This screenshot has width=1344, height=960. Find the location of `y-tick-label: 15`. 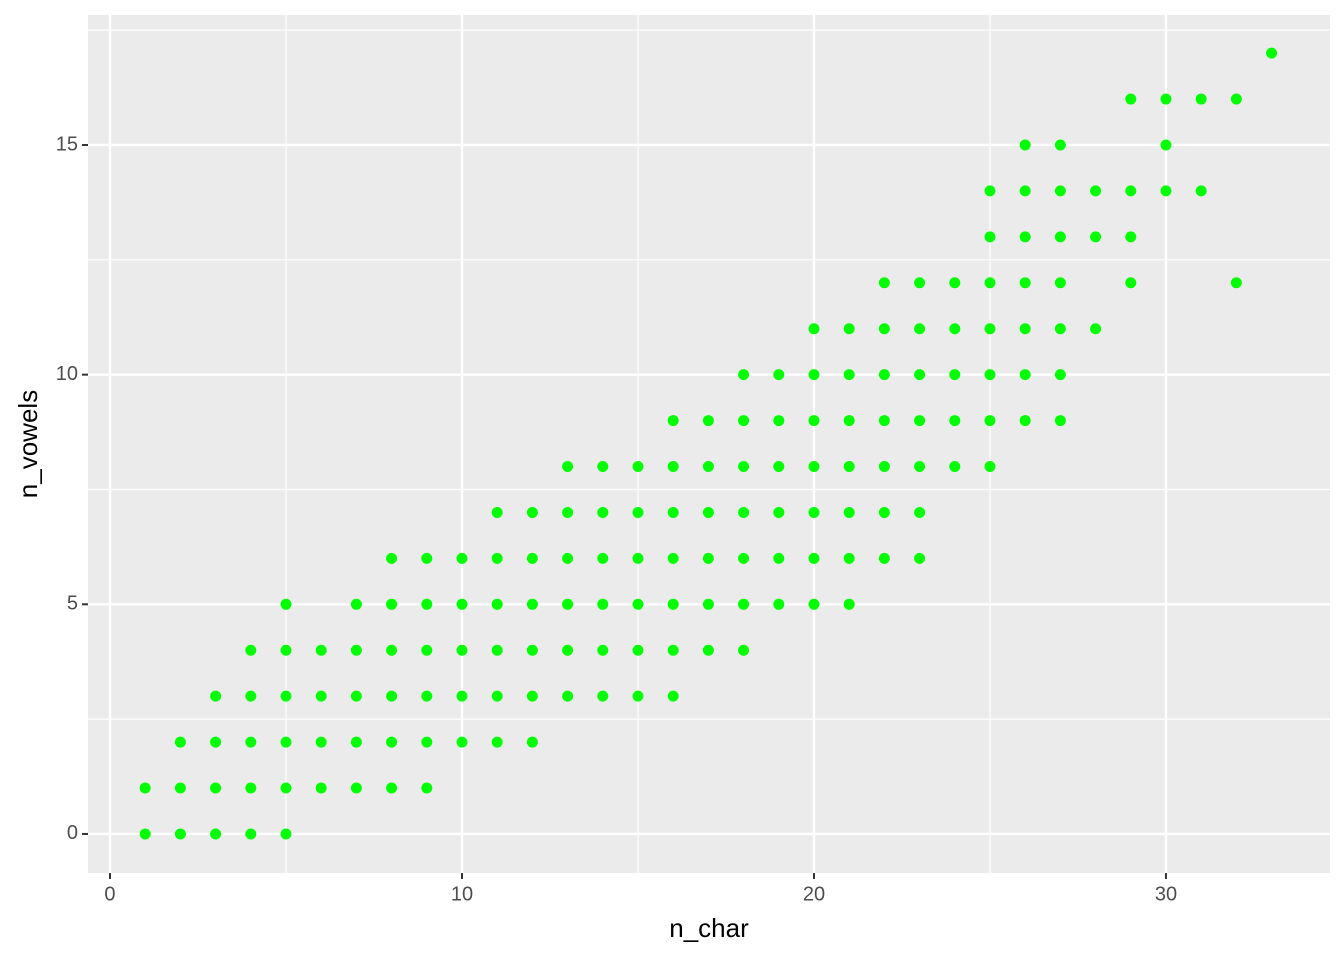

y-tick-label: 15 is located at coordinates (67, 144).